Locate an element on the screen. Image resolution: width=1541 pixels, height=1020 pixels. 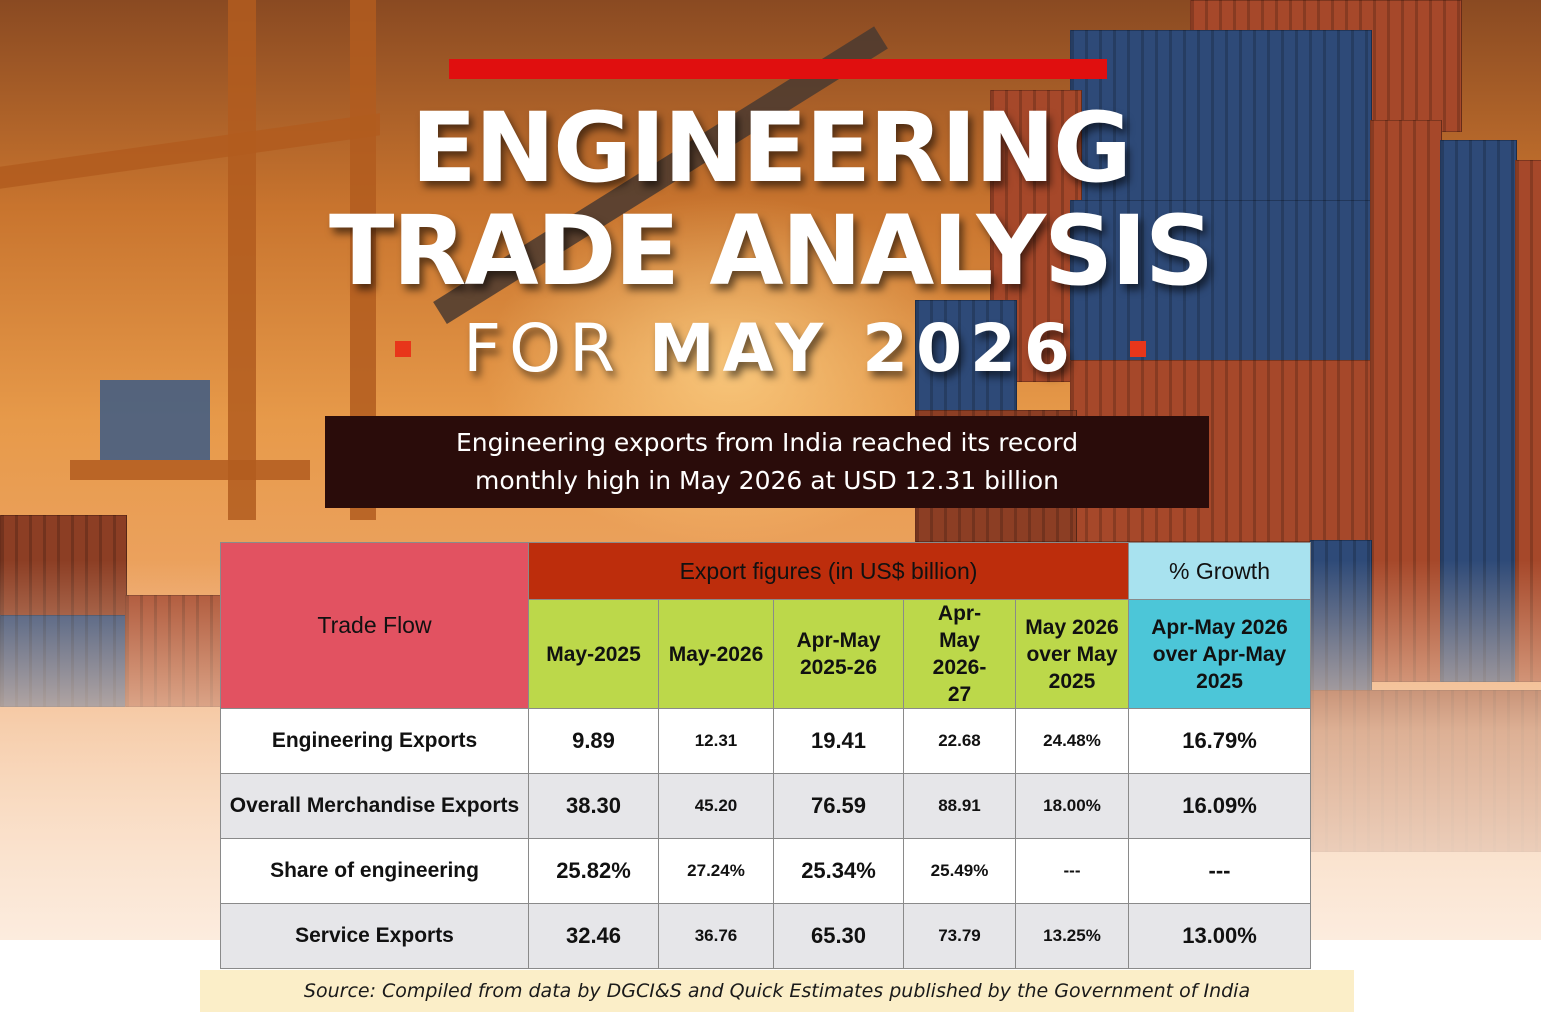
table-cell: 12.31 is located at coordinates (716, 741).